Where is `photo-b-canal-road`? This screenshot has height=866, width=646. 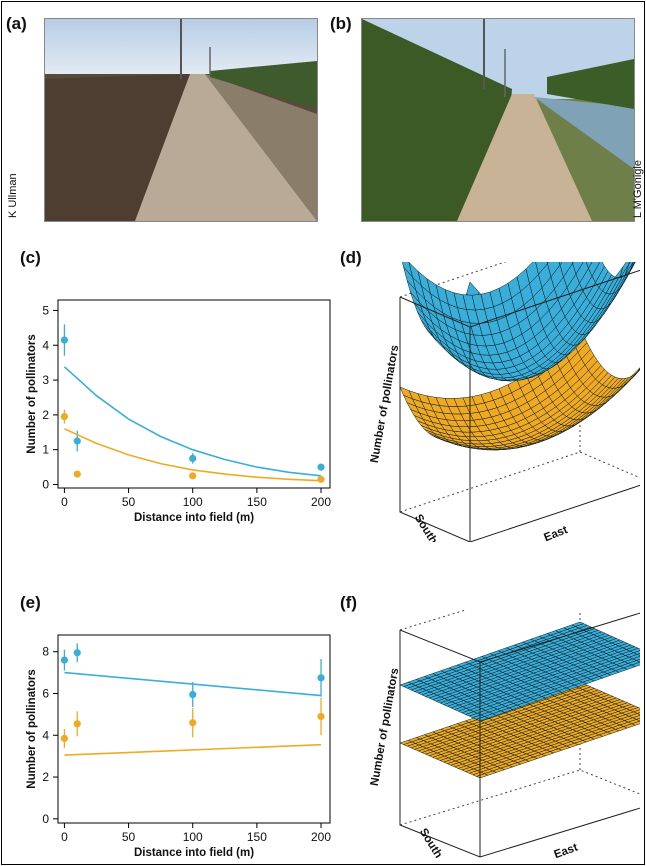 photo-b-canal-road is located at coordinates (498, 120).